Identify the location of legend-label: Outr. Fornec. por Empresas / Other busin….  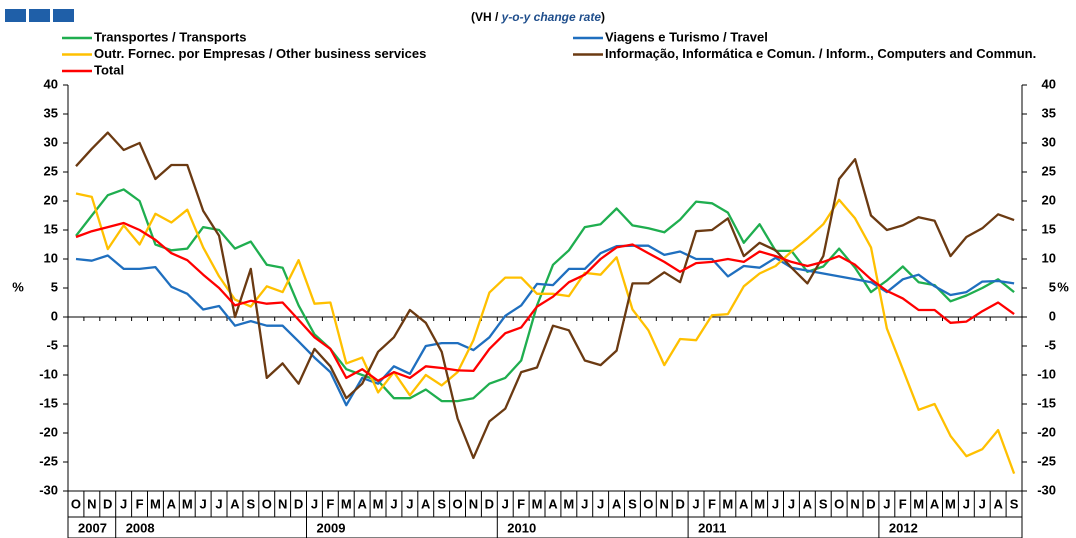
(260, 53).